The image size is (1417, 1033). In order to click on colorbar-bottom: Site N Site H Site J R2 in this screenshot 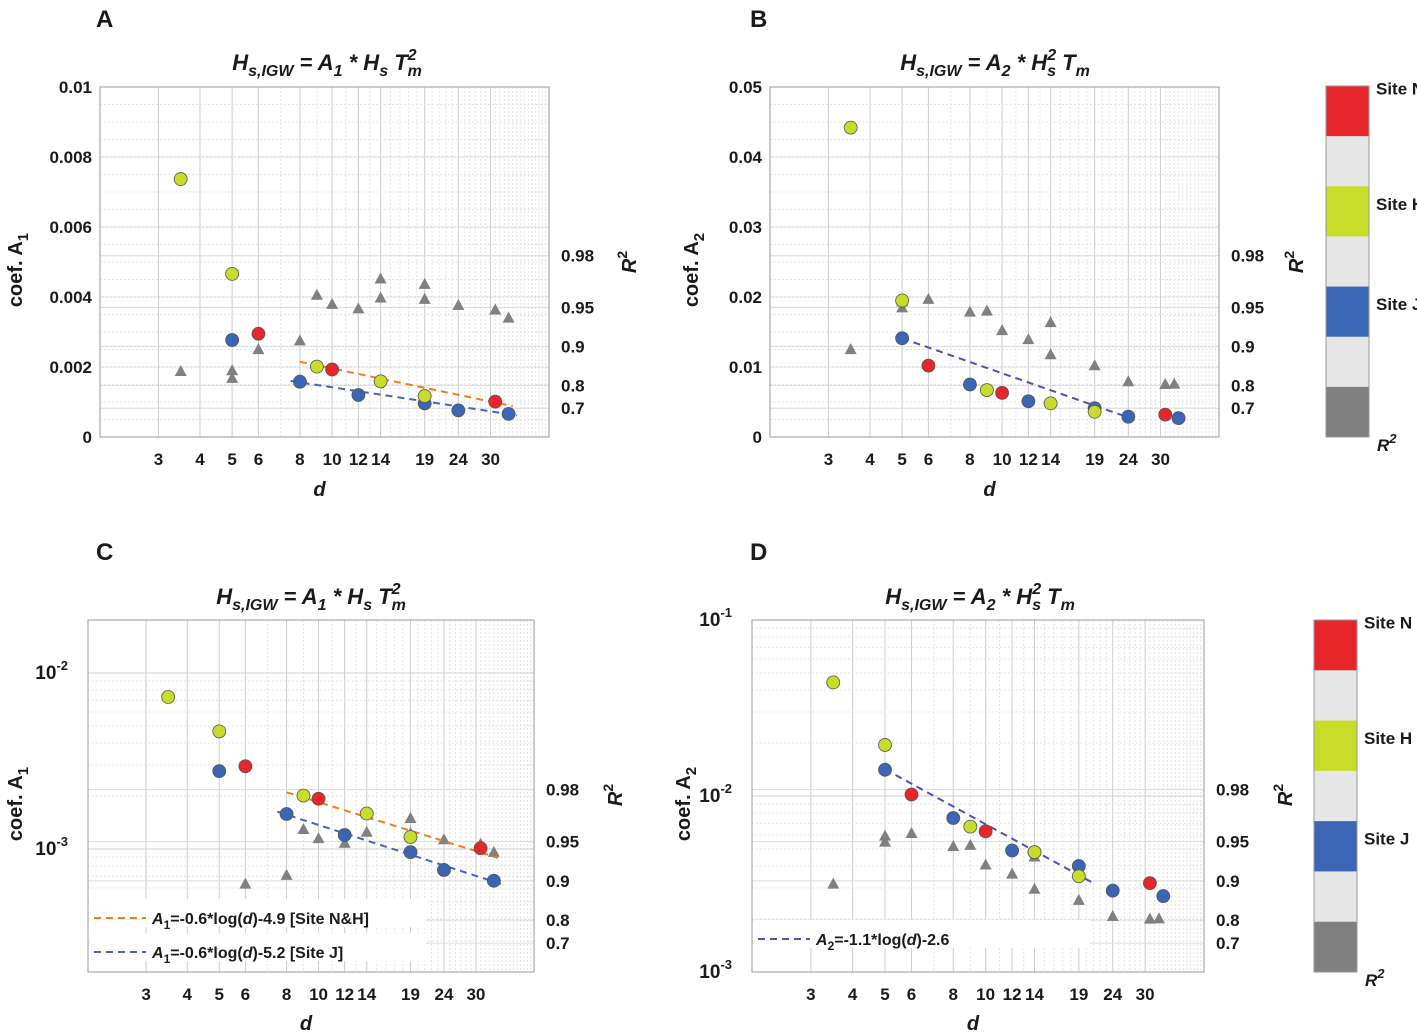, I will do `click(1362, 802)`.